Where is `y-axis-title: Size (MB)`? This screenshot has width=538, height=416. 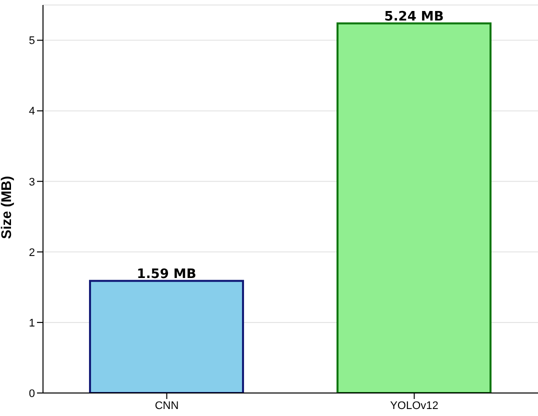
y-axis-title: Size (MB) is located at coordinates (7, 207).